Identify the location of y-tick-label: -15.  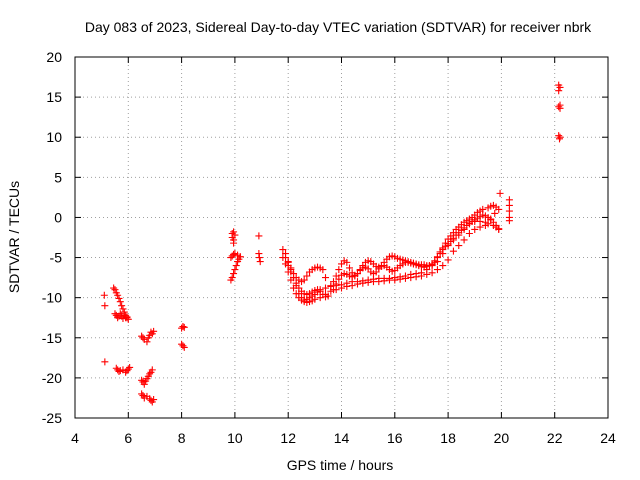
(52, 338).